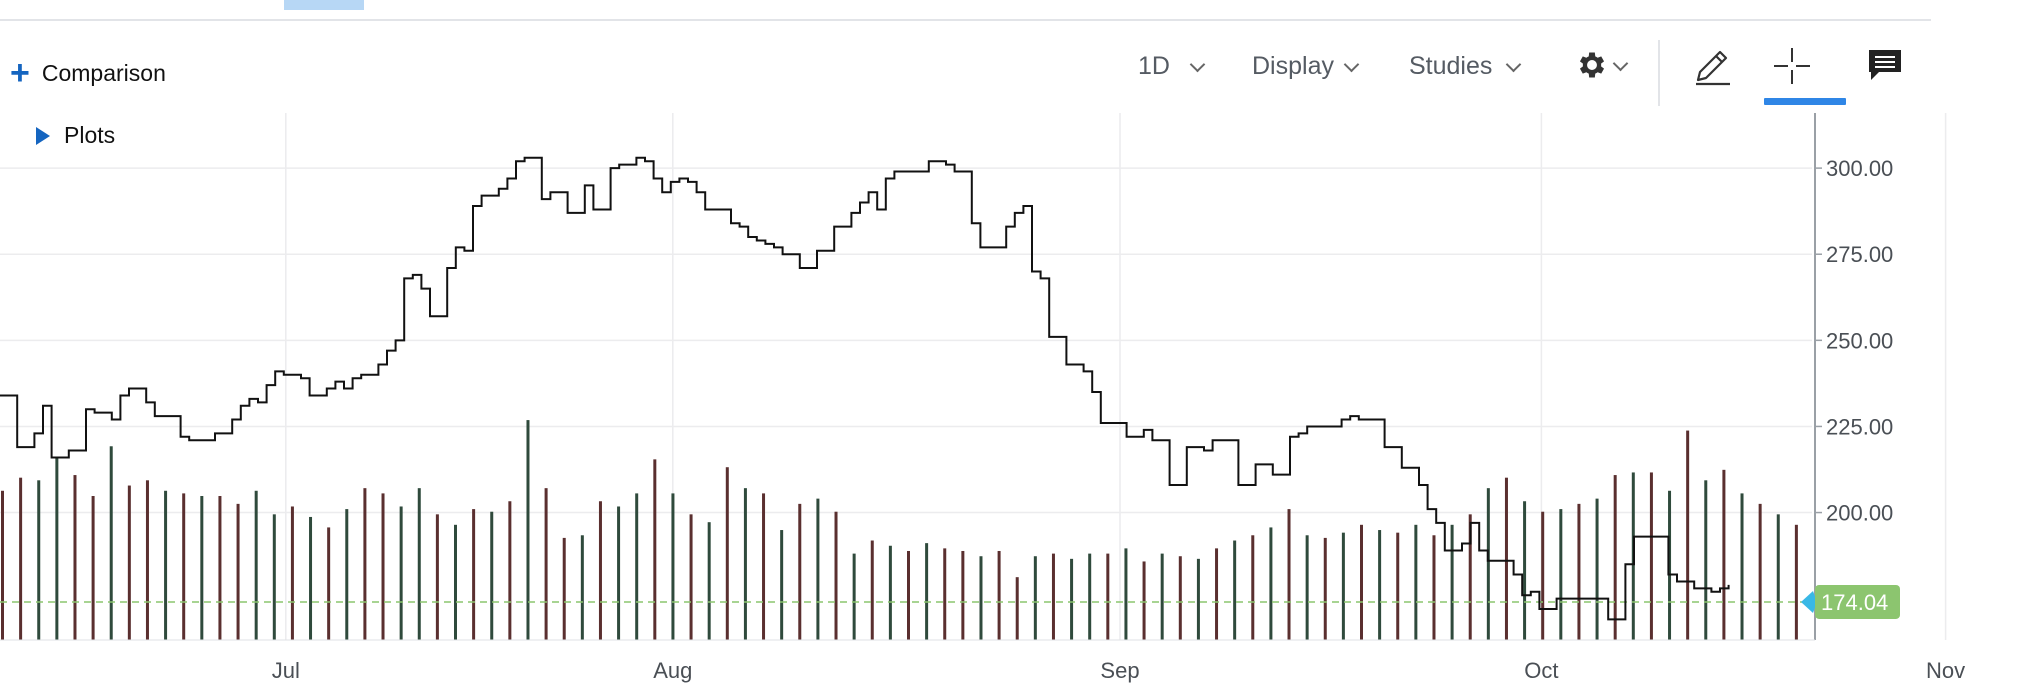 The image size is (2022, 688). What do you see at coordinates (965, 75) in the screenshot?
I see `chart-toolbar: + Comparison 1D Display Studies` at bounding box center [965, 75].